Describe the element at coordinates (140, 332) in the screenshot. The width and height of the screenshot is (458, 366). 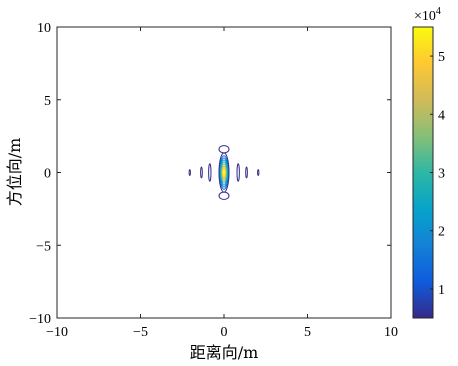
I see `x-tick-label: −5` at that location.